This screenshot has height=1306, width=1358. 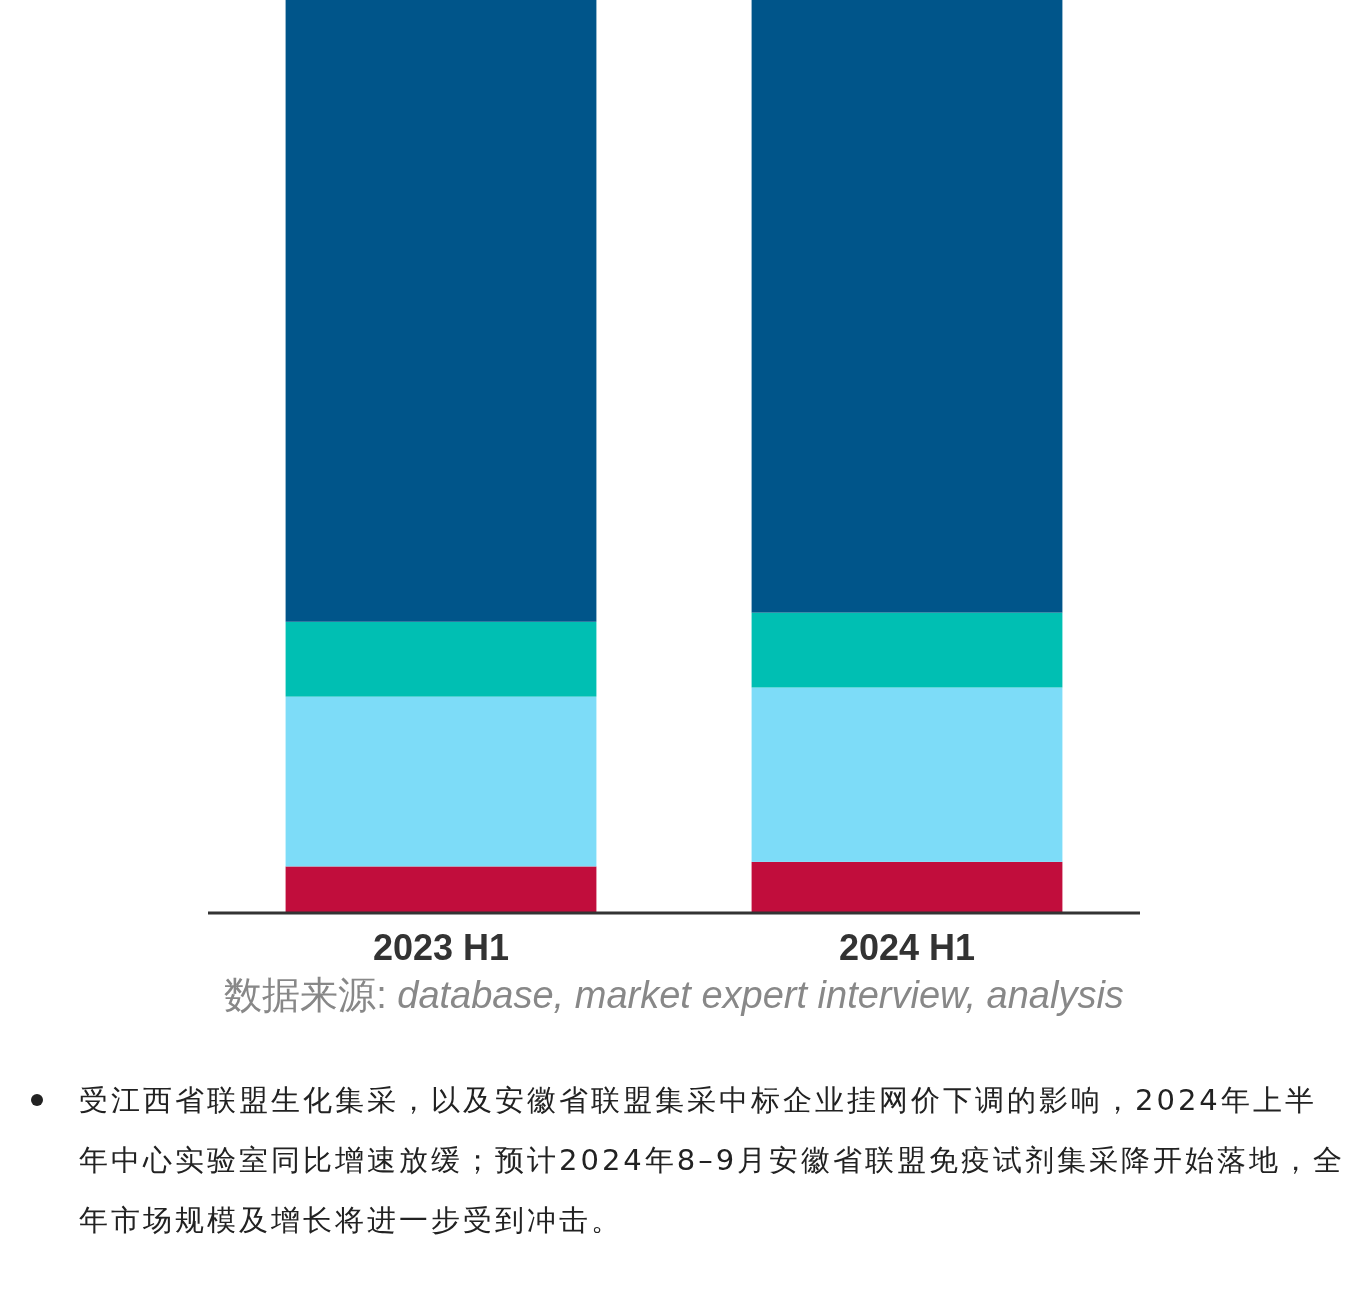 What do you see at coordinates (674, 995) in the screenshot?
I see `source-note: 数据来源: database, market expert interview, analysis` at bounding box center [674, 995].